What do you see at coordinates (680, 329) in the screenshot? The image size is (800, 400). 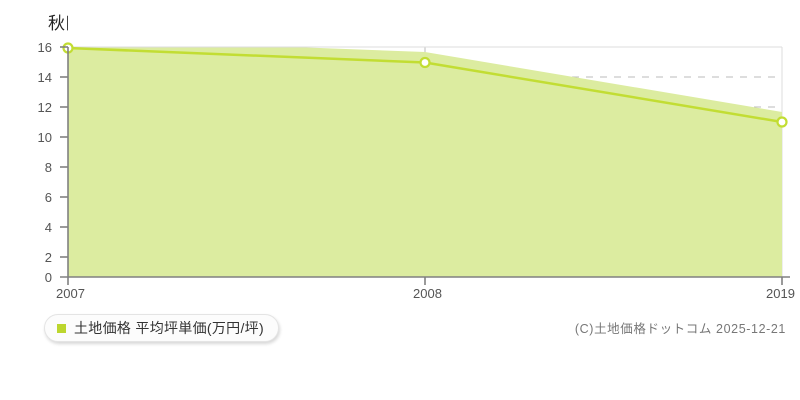 I see `copyright-credit: (C)土地価格ドットコム 2025-12-21` at bounding box center [680, 329].